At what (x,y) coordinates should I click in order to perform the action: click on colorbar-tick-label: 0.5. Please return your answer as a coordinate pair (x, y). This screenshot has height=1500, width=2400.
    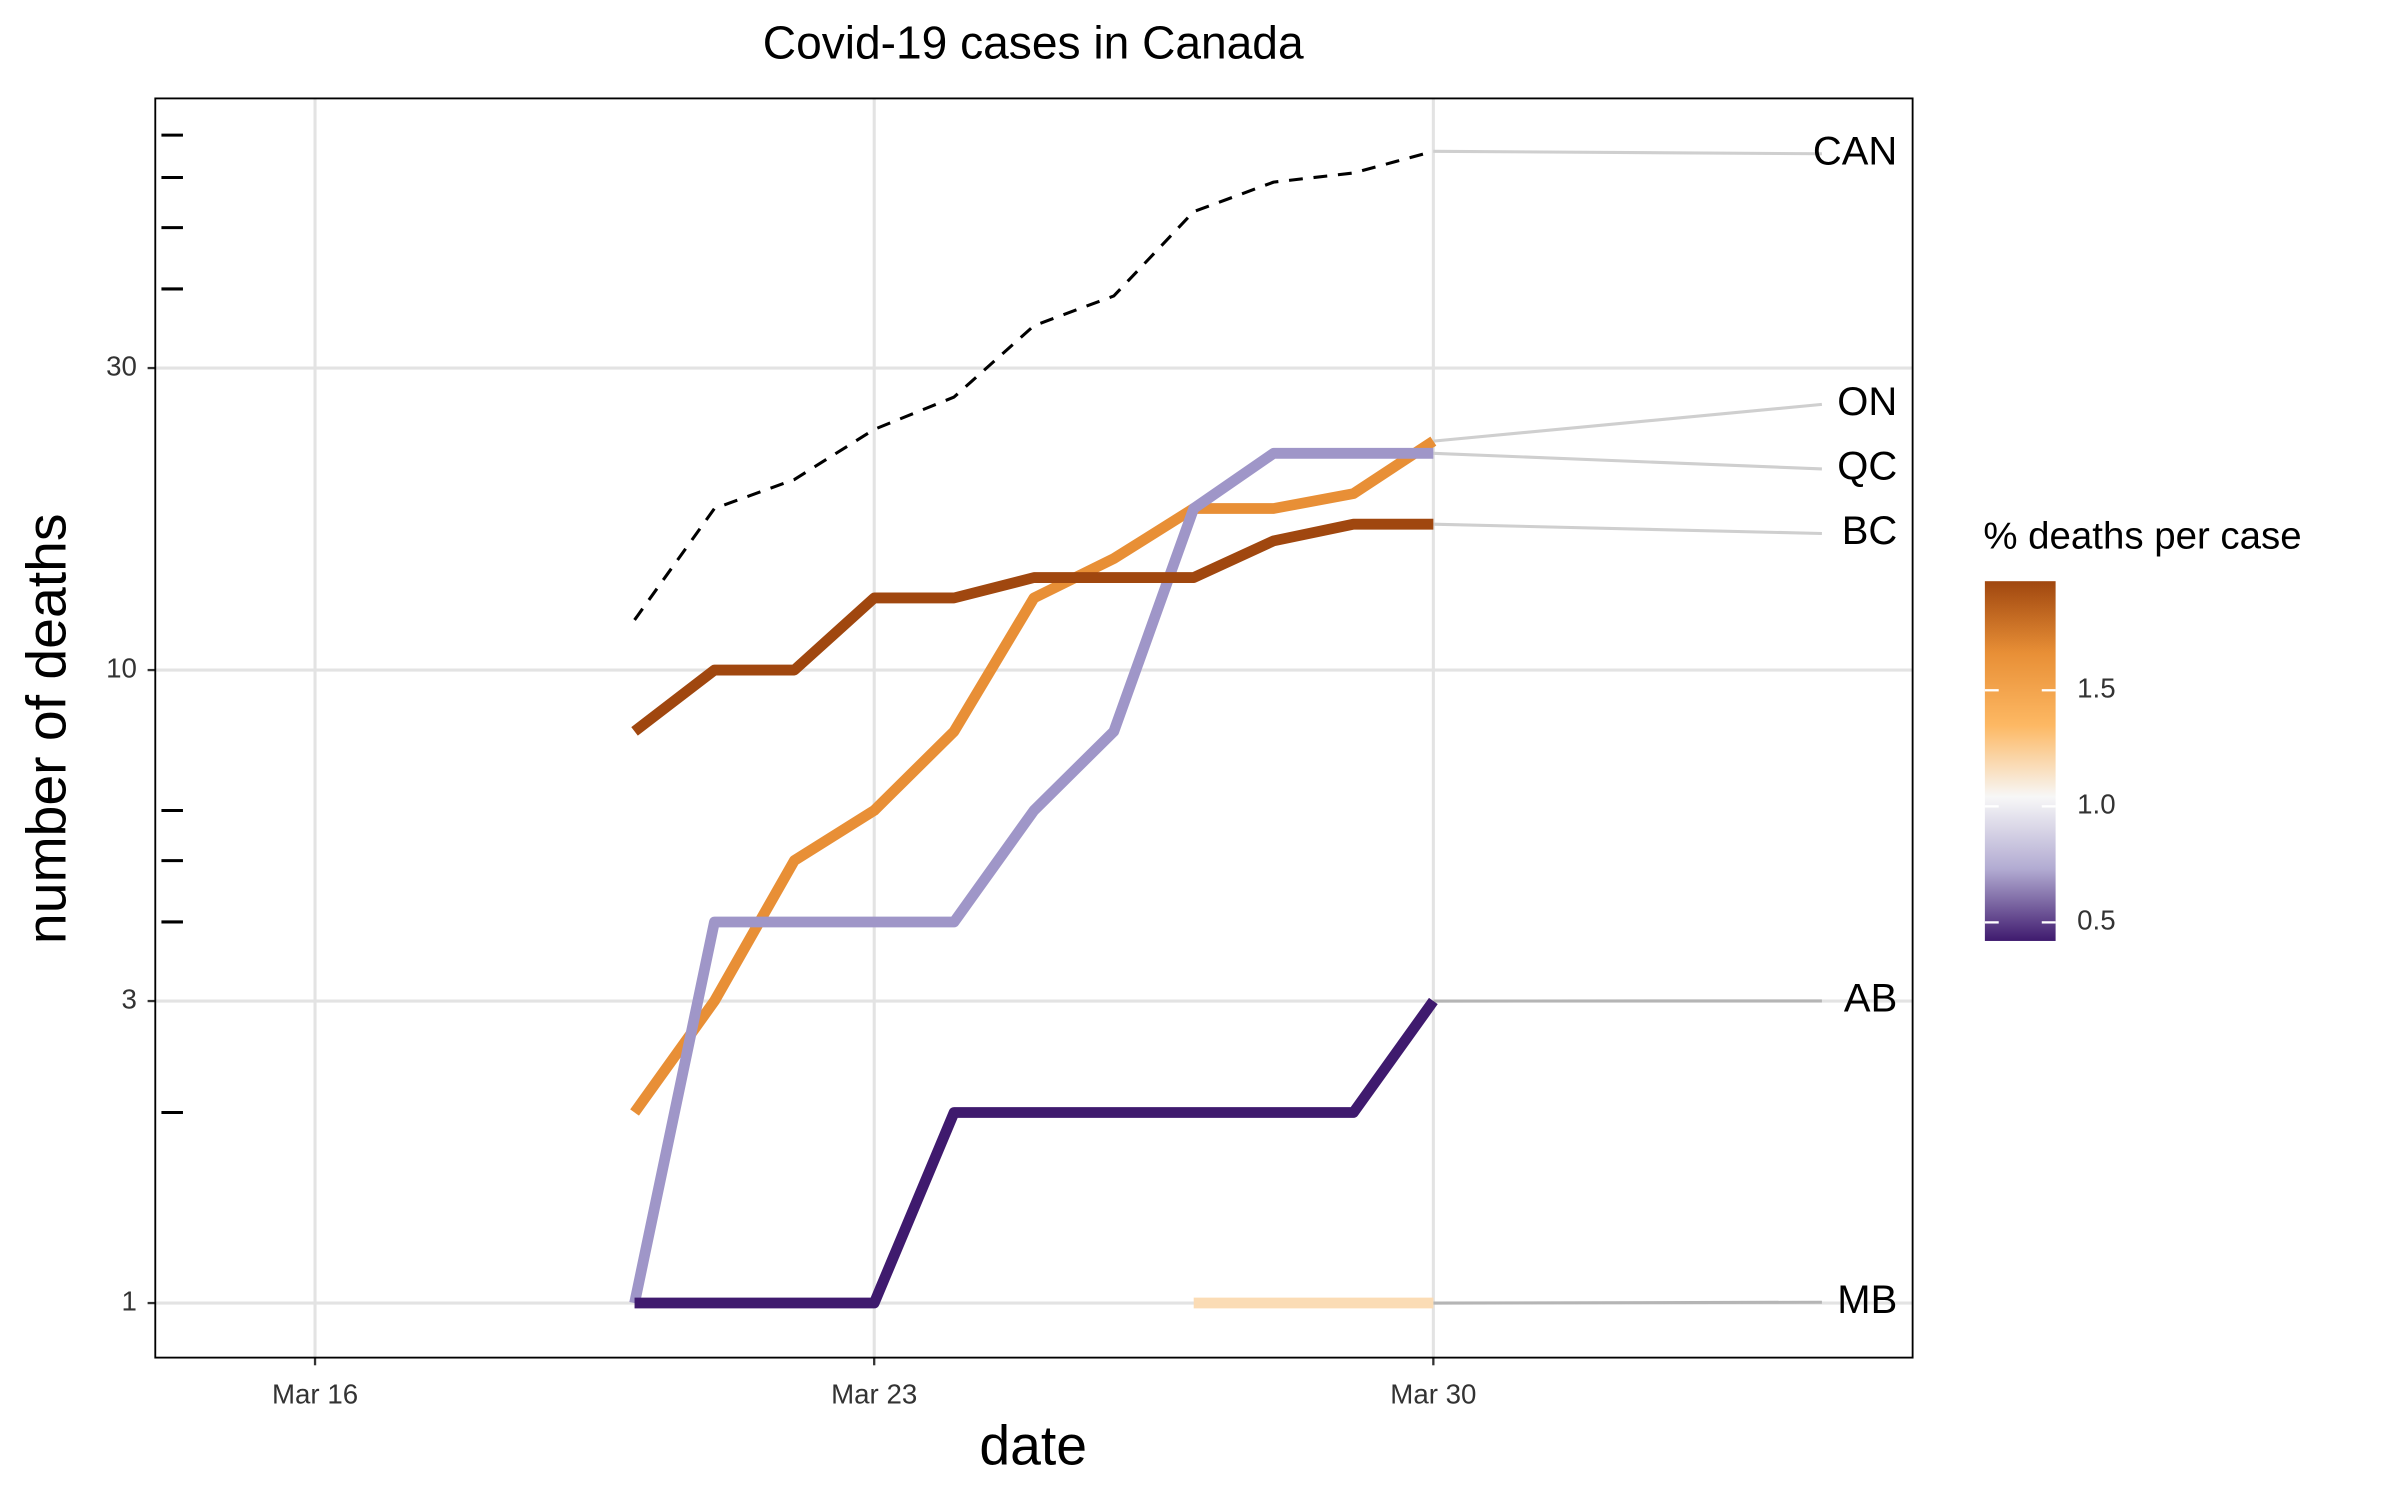
    Looking at the image, I should click on (2096, 920).